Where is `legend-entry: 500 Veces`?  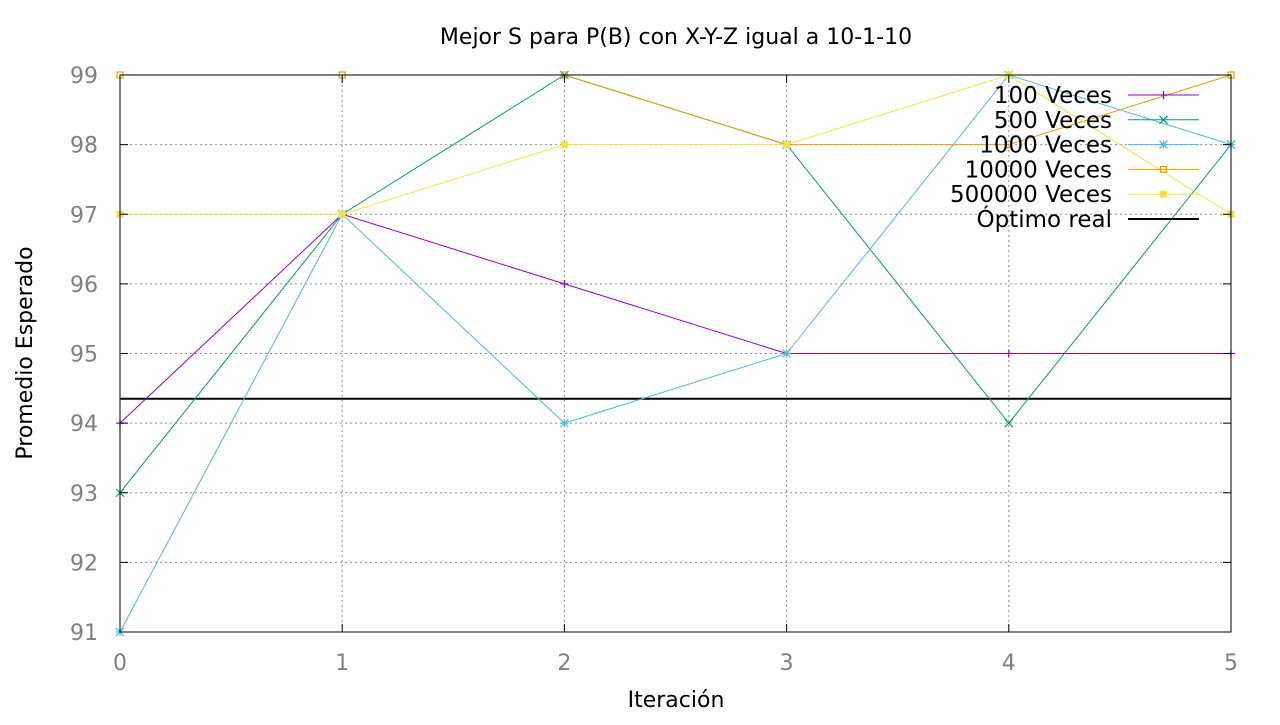
legend-entry: 500 Veces is located at coordinates (1096, 121).